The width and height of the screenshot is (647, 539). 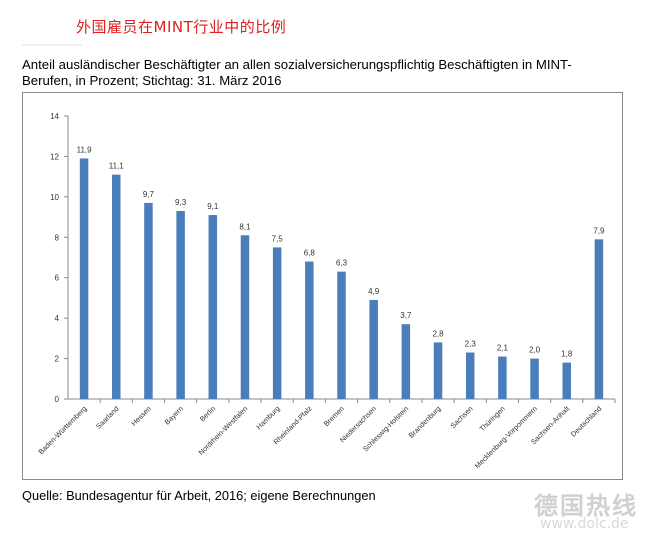 What do you see at coordinates (149, 194) in the screenshot?
I see `value-label: 9,7` at bounding box center [149, 194].